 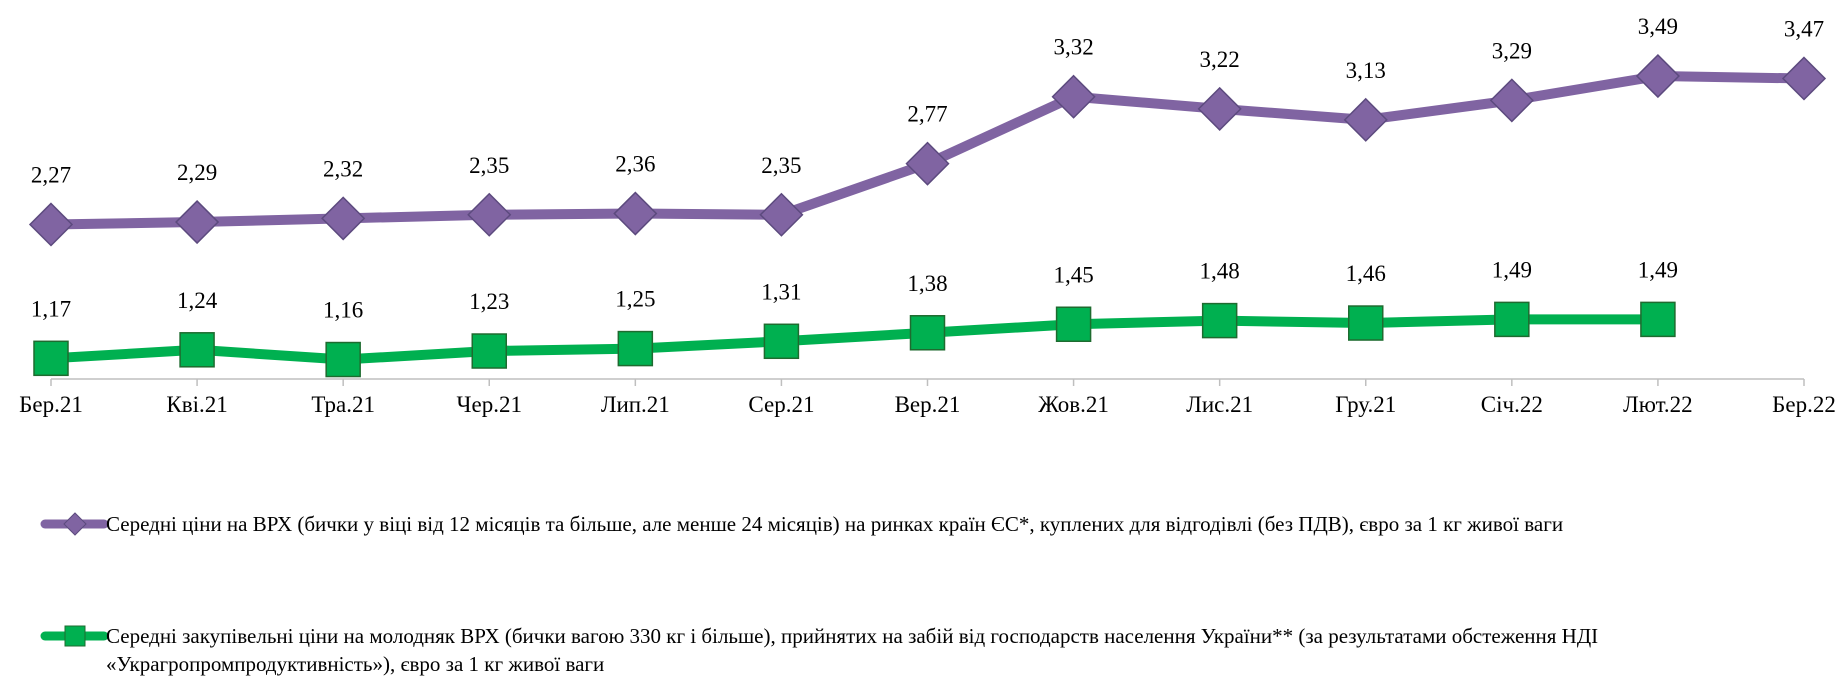 What do you see at coordinates (1073, 274) in the screenshot?
I see `data-label: 1,45` at bounding box center [1073, 274].